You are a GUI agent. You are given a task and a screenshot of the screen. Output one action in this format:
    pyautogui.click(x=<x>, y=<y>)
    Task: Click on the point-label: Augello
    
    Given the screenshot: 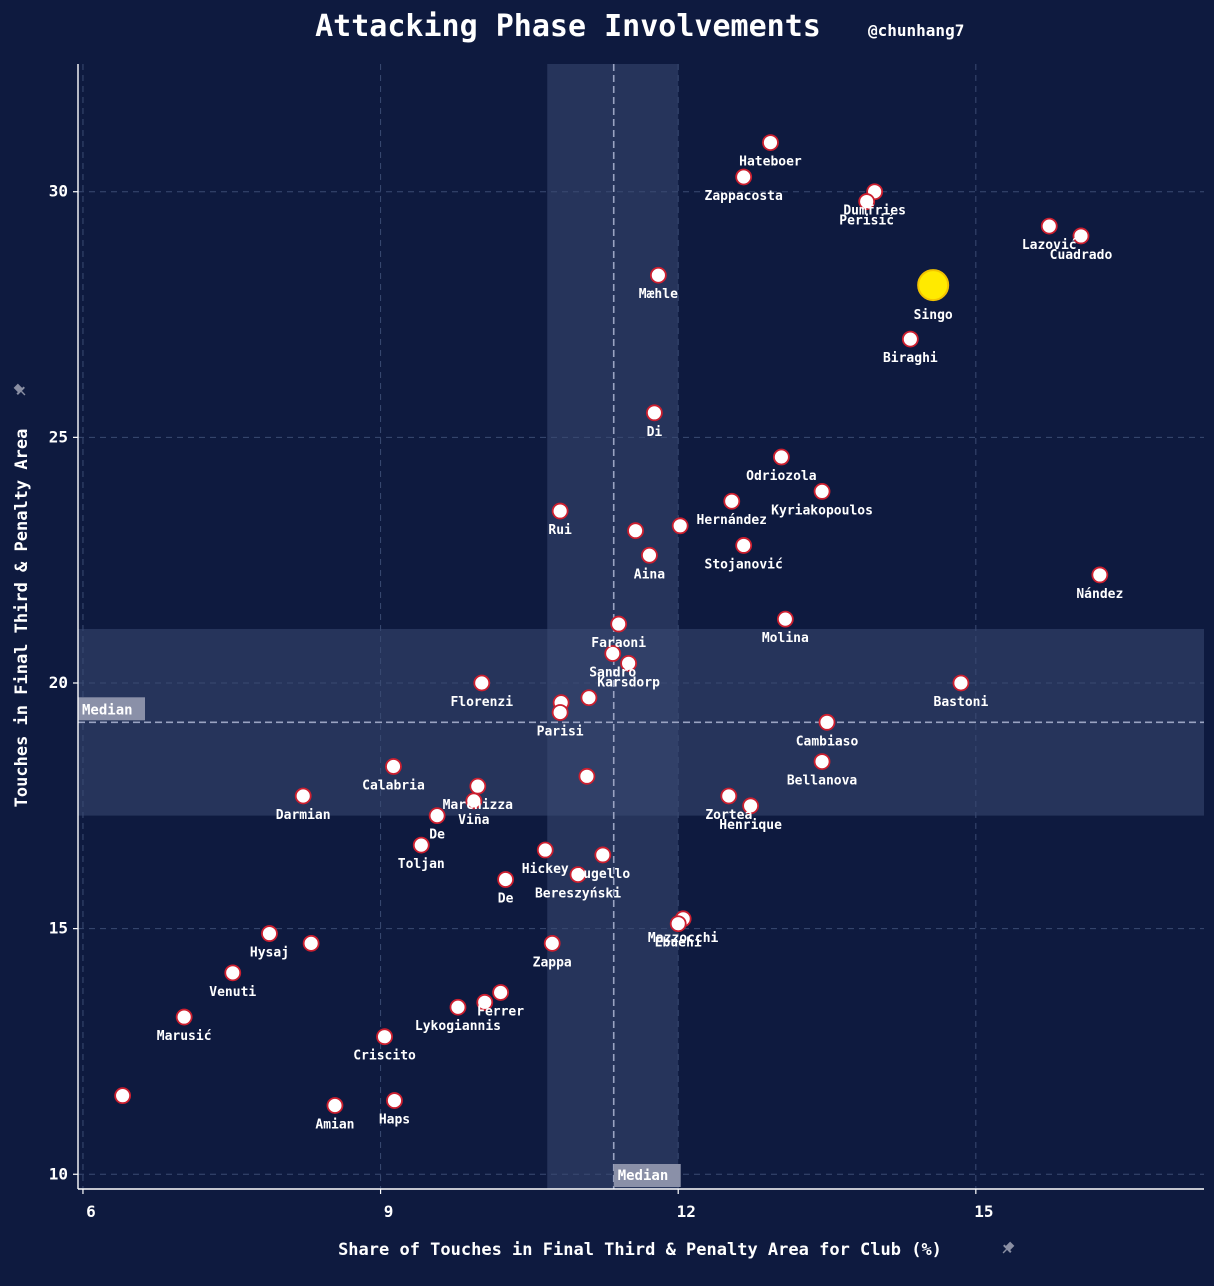 What is the action you would take?
    pyautogui.click(x=602, y=874)
    